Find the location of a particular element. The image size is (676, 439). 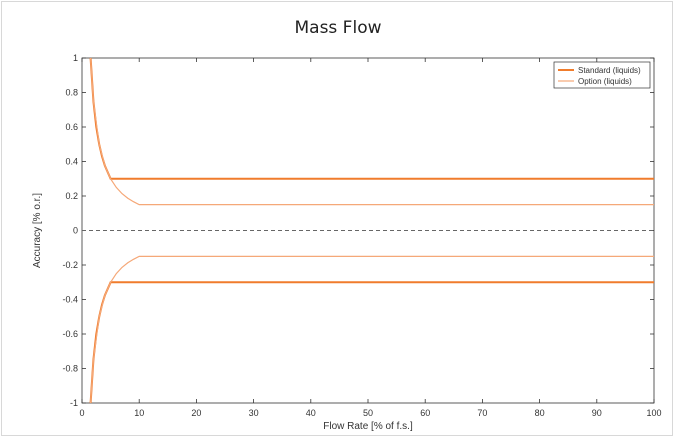

chart-title: Mass Flow is located at coordinates (338, 28).